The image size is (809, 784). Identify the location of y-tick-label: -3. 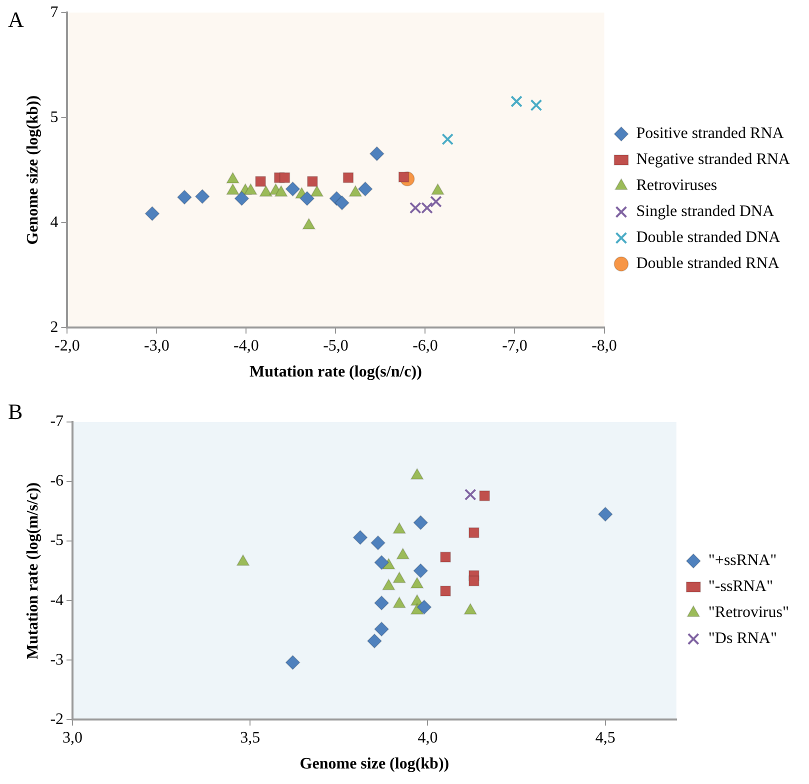
(57, 659).